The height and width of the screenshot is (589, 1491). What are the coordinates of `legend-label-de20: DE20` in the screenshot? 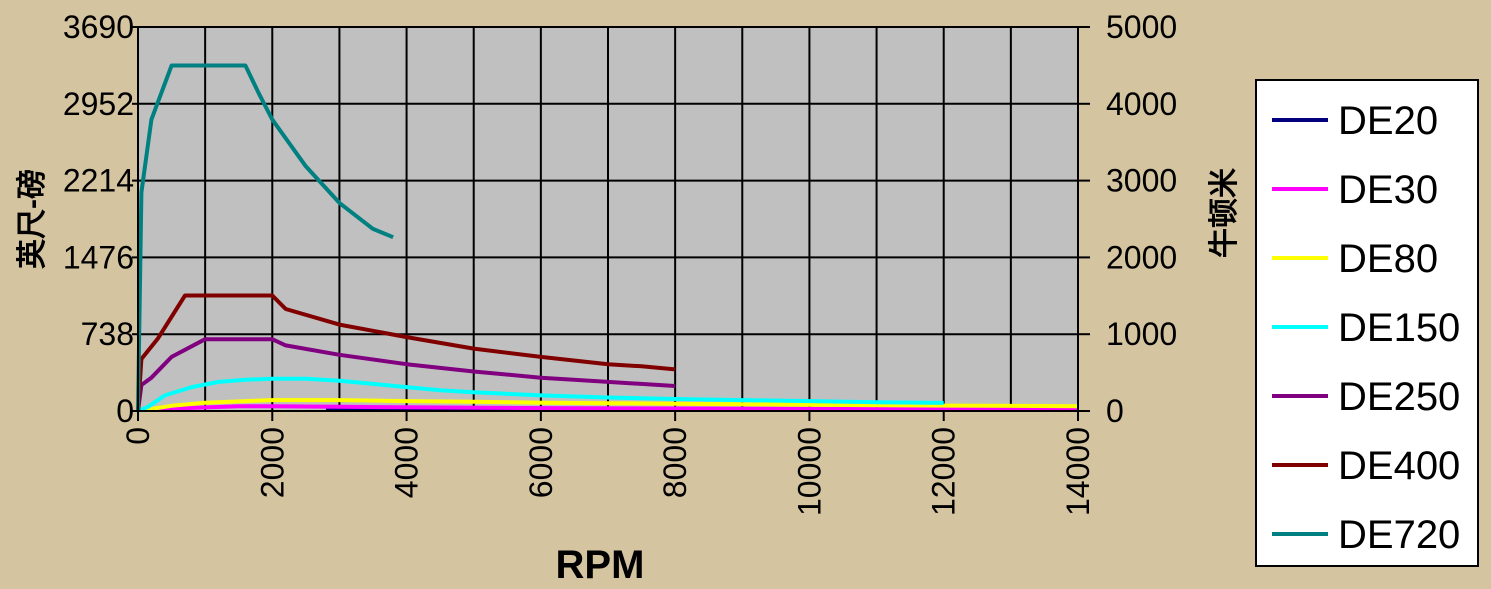 It's located at (1388, 121).